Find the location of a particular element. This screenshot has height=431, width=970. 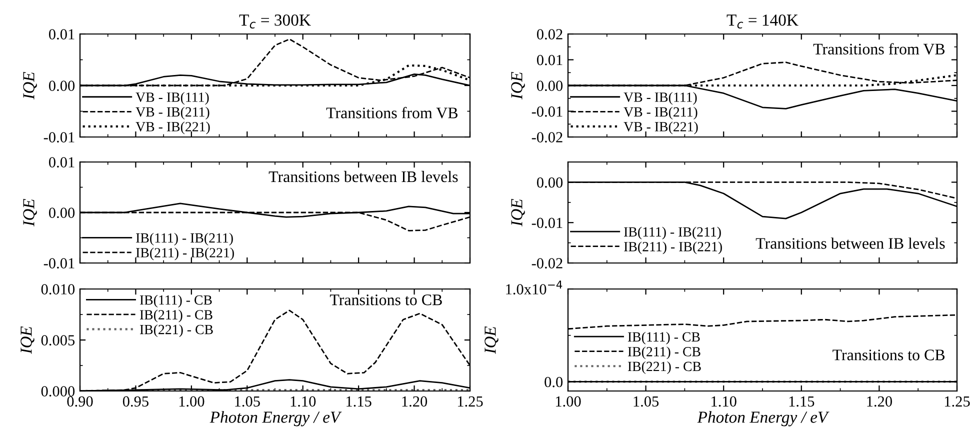

x-tick-label: 0.90 is located at coordinates (80, 401).